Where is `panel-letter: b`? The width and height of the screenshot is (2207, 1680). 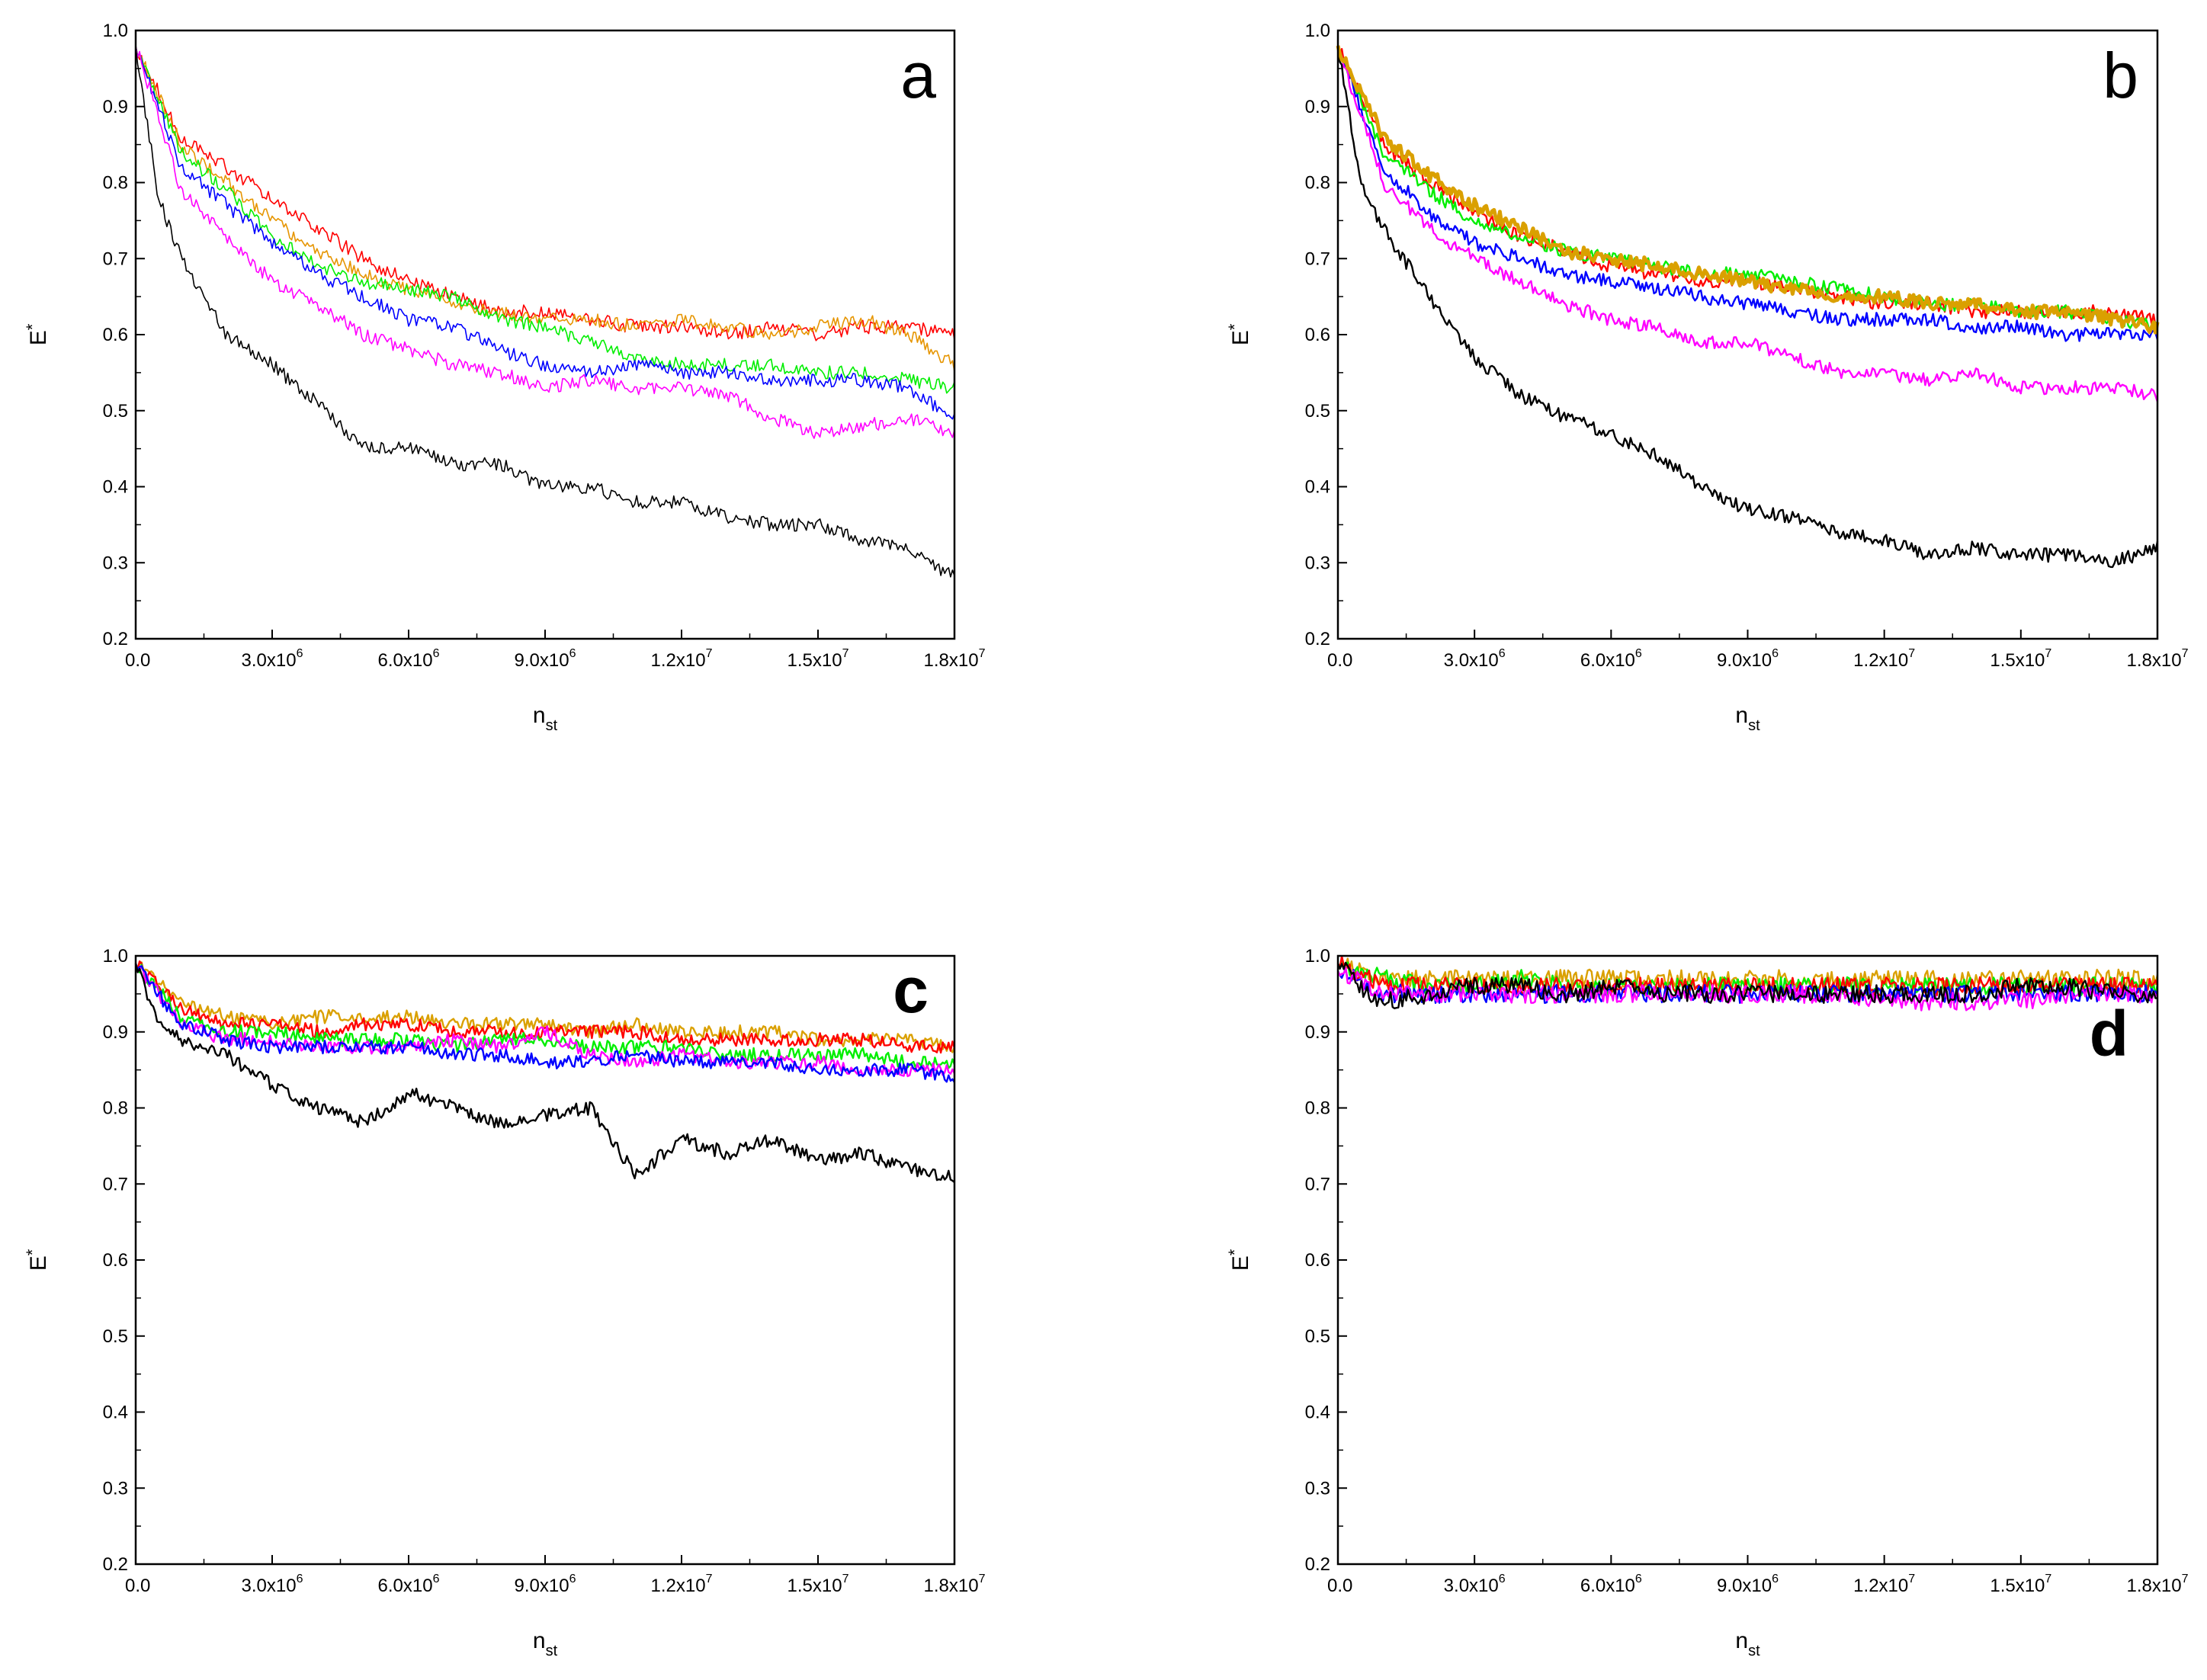 panel-letter: b is located at coordinates (2120, 75).